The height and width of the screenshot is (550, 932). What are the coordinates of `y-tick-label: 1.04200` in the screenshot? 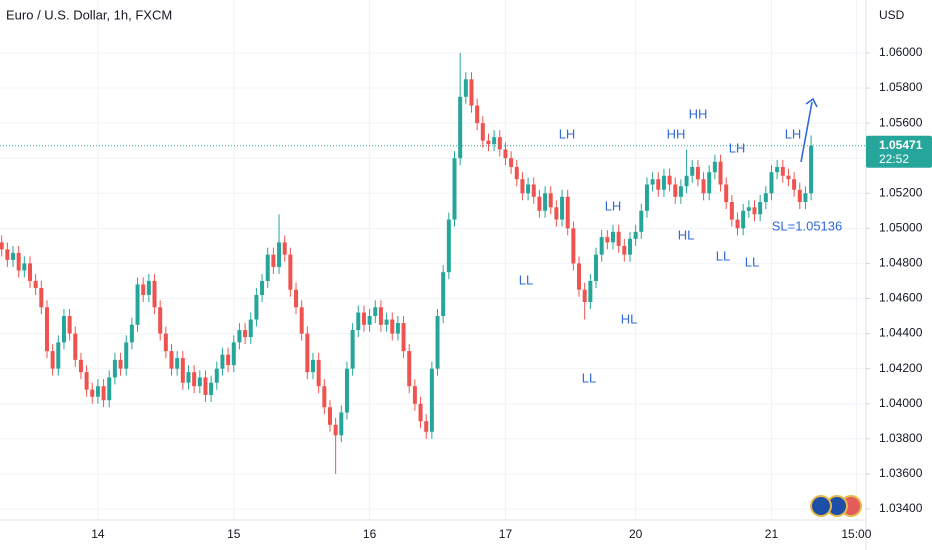 It's located at (901, 368).